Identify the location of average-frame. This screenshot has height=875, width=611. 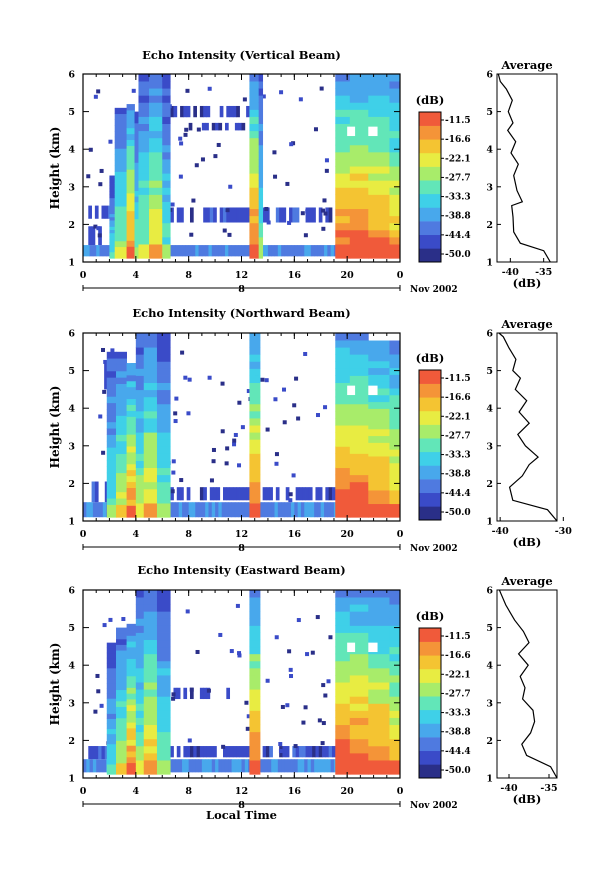
(527, 427).